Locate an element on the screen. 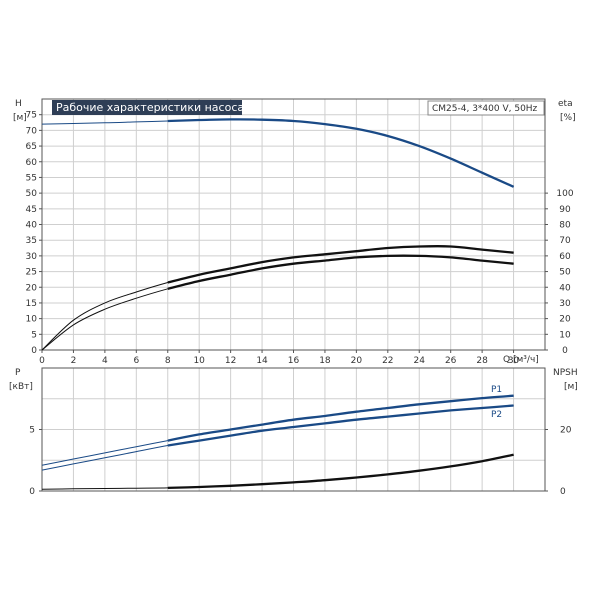  h-tick-label-2: 10 is located at coordinates (32, 320).